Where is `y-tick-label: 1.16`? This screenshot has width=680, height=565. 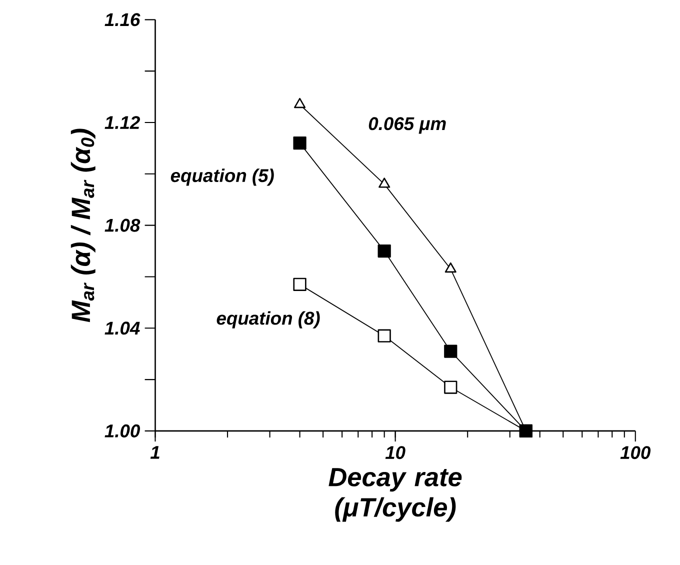 y-tick-label: 1.16 is located at coordinates (122, 19).